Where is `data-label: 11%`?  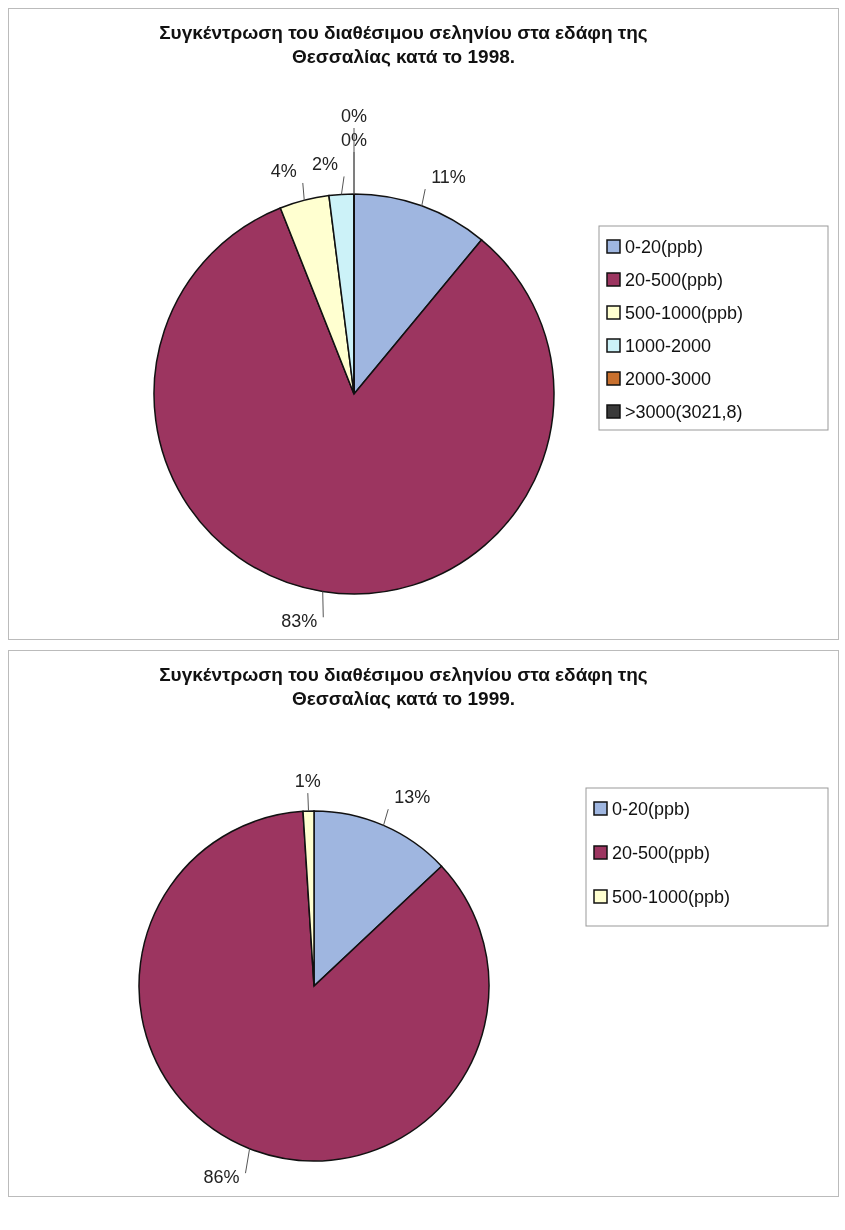
data-label: 11% is located at coordinates (448, 177).